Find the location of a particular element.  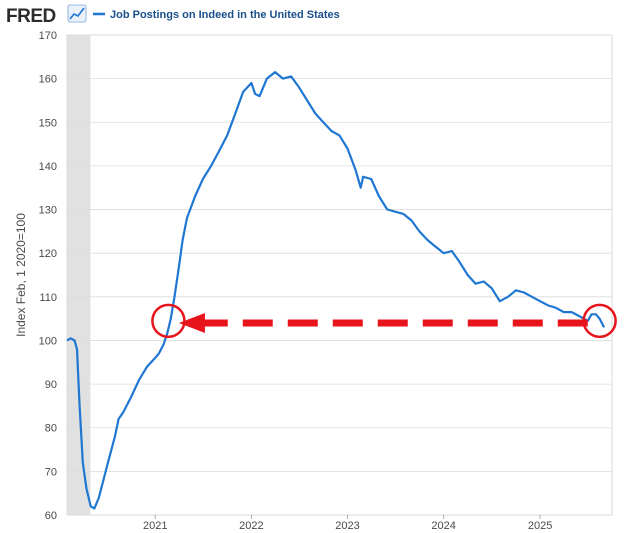

y-tick-label-130: 130 is located at coordinates (48, 211).